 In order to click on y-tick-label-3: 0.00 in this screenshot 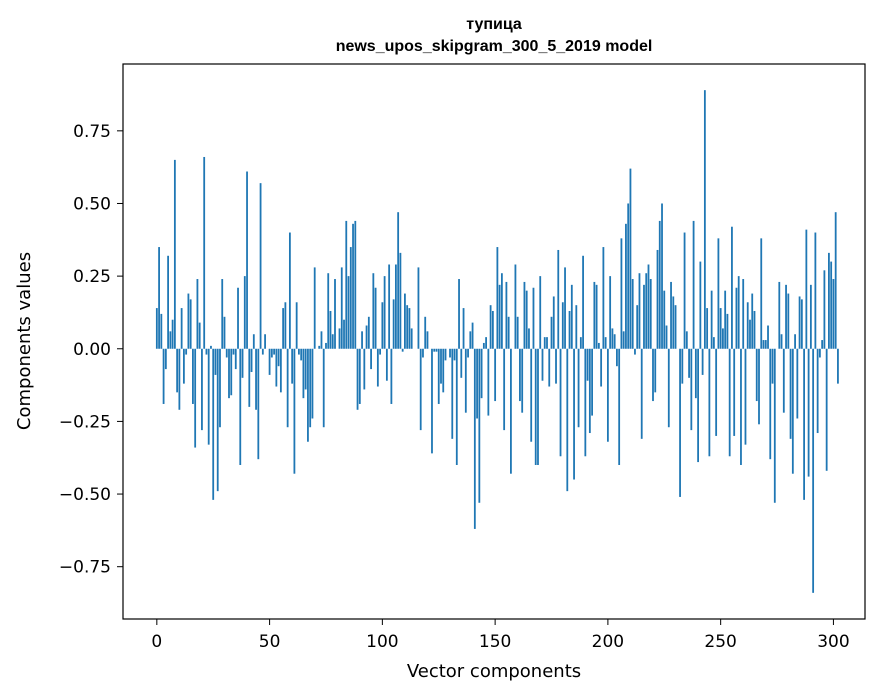, I will do `click(92, 350)`.